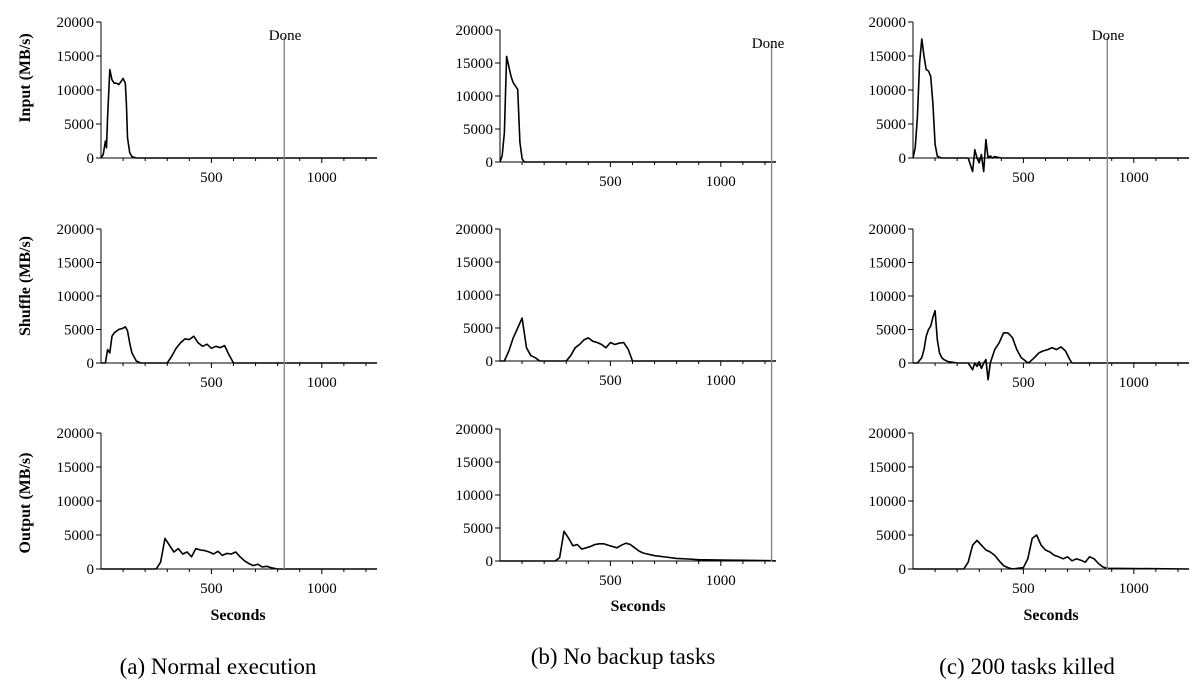 The height and width of the screenshot is (697, 1200). Describe the element at coordinates (25, 77) in the screenshot. I see `row-ylabel-input: Input (MB/s)` at that location.